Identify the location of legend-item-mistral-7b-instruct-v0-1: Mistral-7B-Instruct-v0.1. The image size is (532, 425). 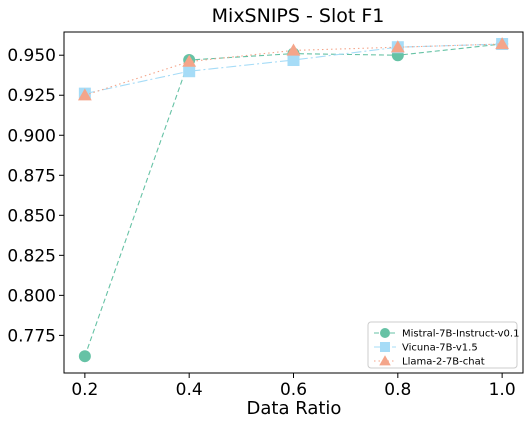
(446, 334).